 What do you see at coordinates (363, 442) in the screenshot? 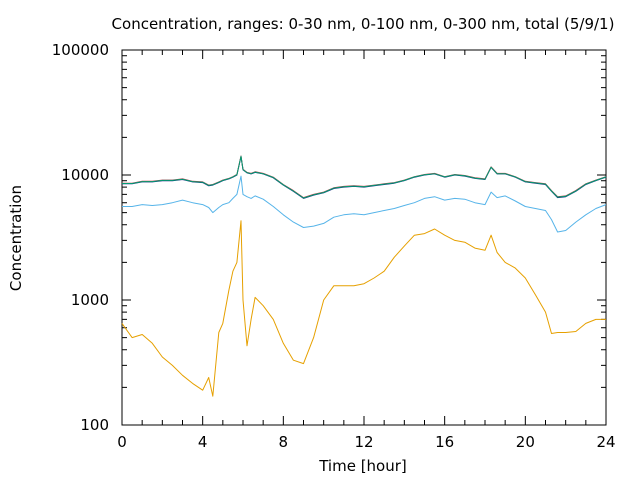
I see `x-tick-label: 12` at bounding box center [363, 442].